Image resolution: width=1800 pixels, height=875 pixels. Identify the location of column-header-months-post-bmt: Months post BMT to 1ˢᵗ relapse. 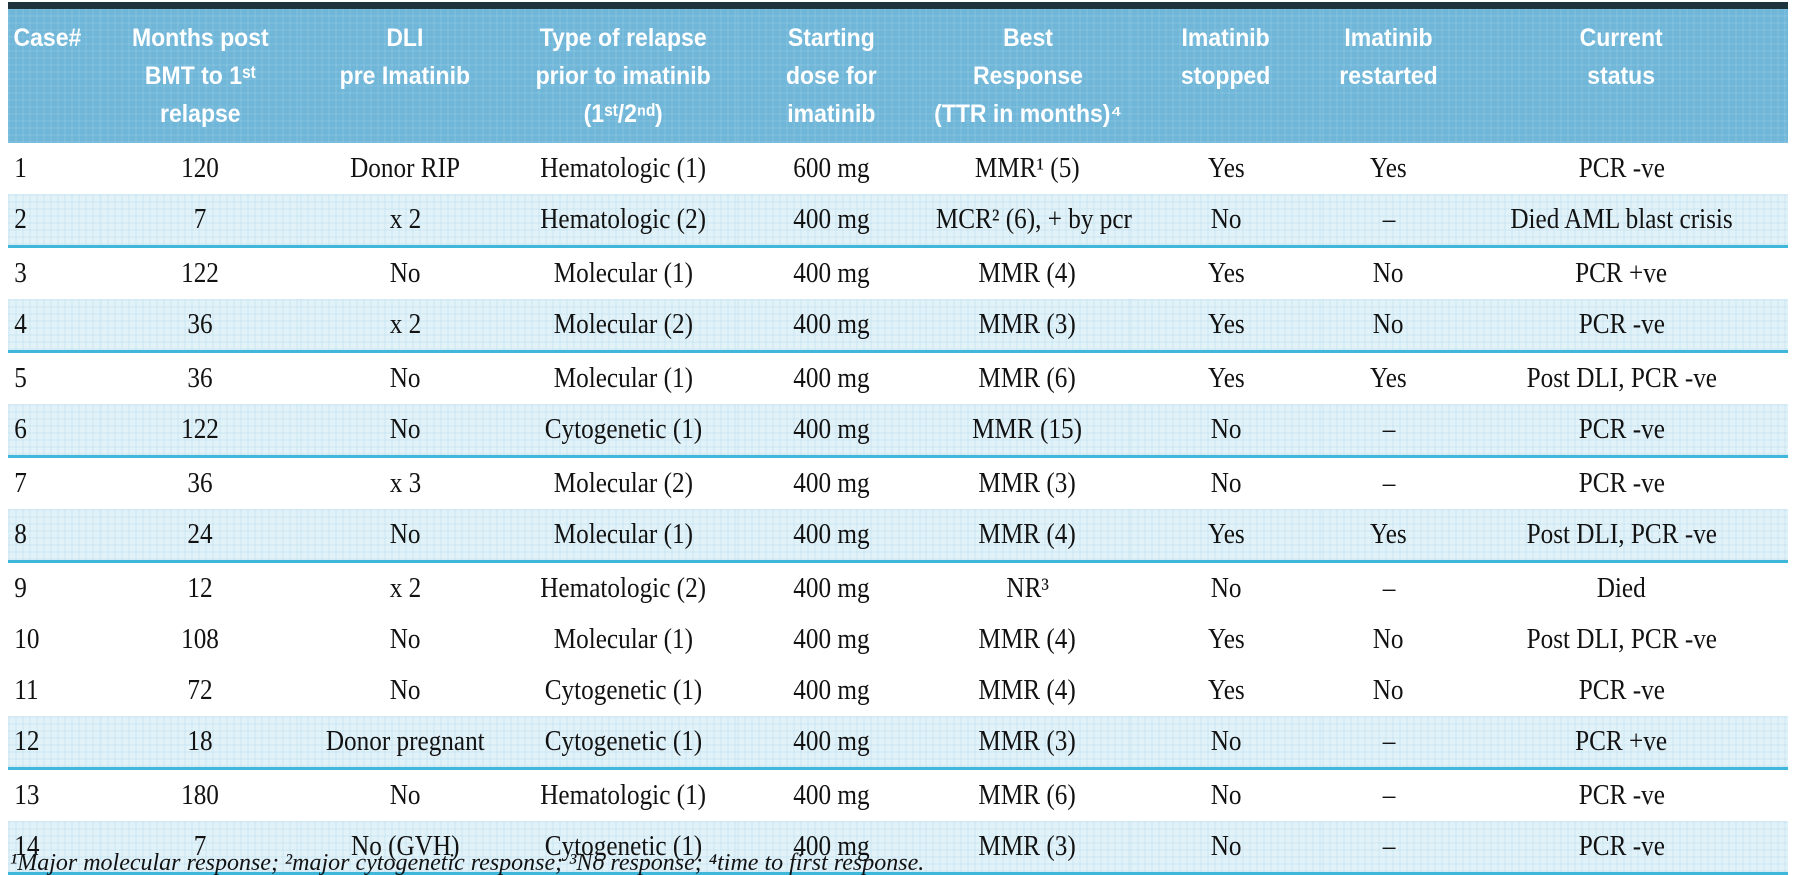
(200, 76).